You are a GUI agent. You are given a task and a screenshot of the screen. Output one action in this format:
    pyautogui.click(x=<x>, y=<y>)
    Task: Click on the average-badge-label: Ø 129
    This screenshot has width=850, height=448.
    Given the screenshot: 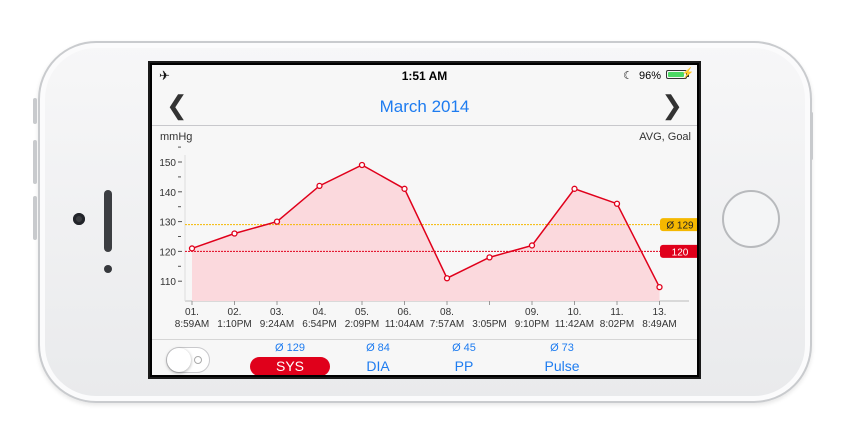 What is the action you would take?
    pyautogui.click(x=680, y=226)
    